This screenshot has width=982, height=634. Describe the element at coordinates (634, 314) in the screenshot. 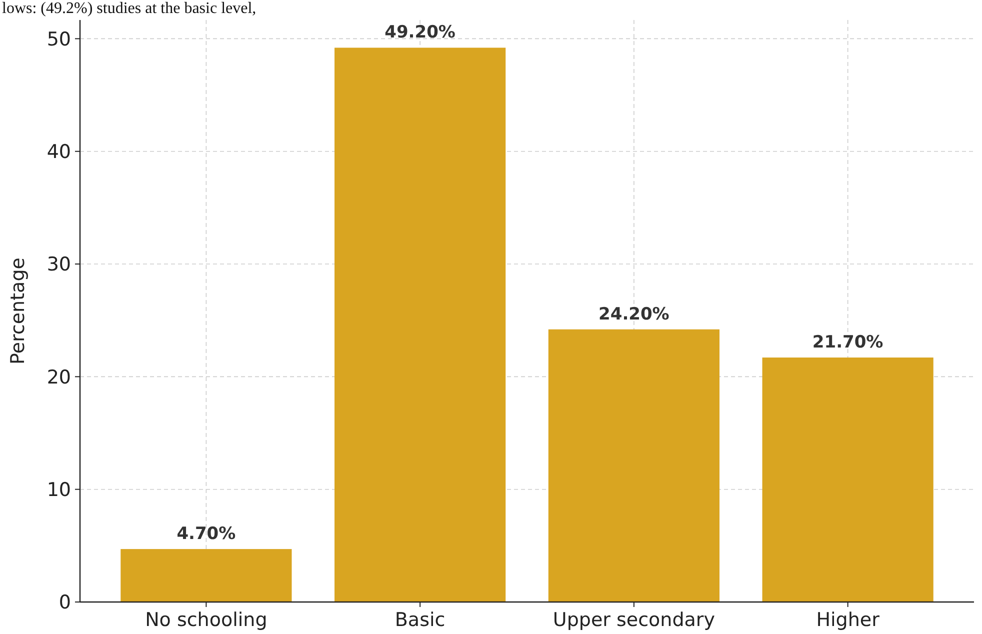

I see `data-label: 24.20%` at that location.